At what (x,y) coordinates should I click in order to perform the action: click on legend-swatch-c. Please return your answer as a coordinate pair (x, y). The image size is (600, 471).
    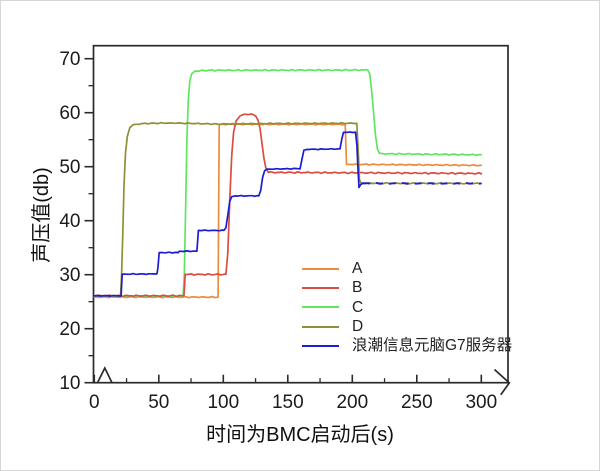
    Looking at the image, I should click on (320, 307).